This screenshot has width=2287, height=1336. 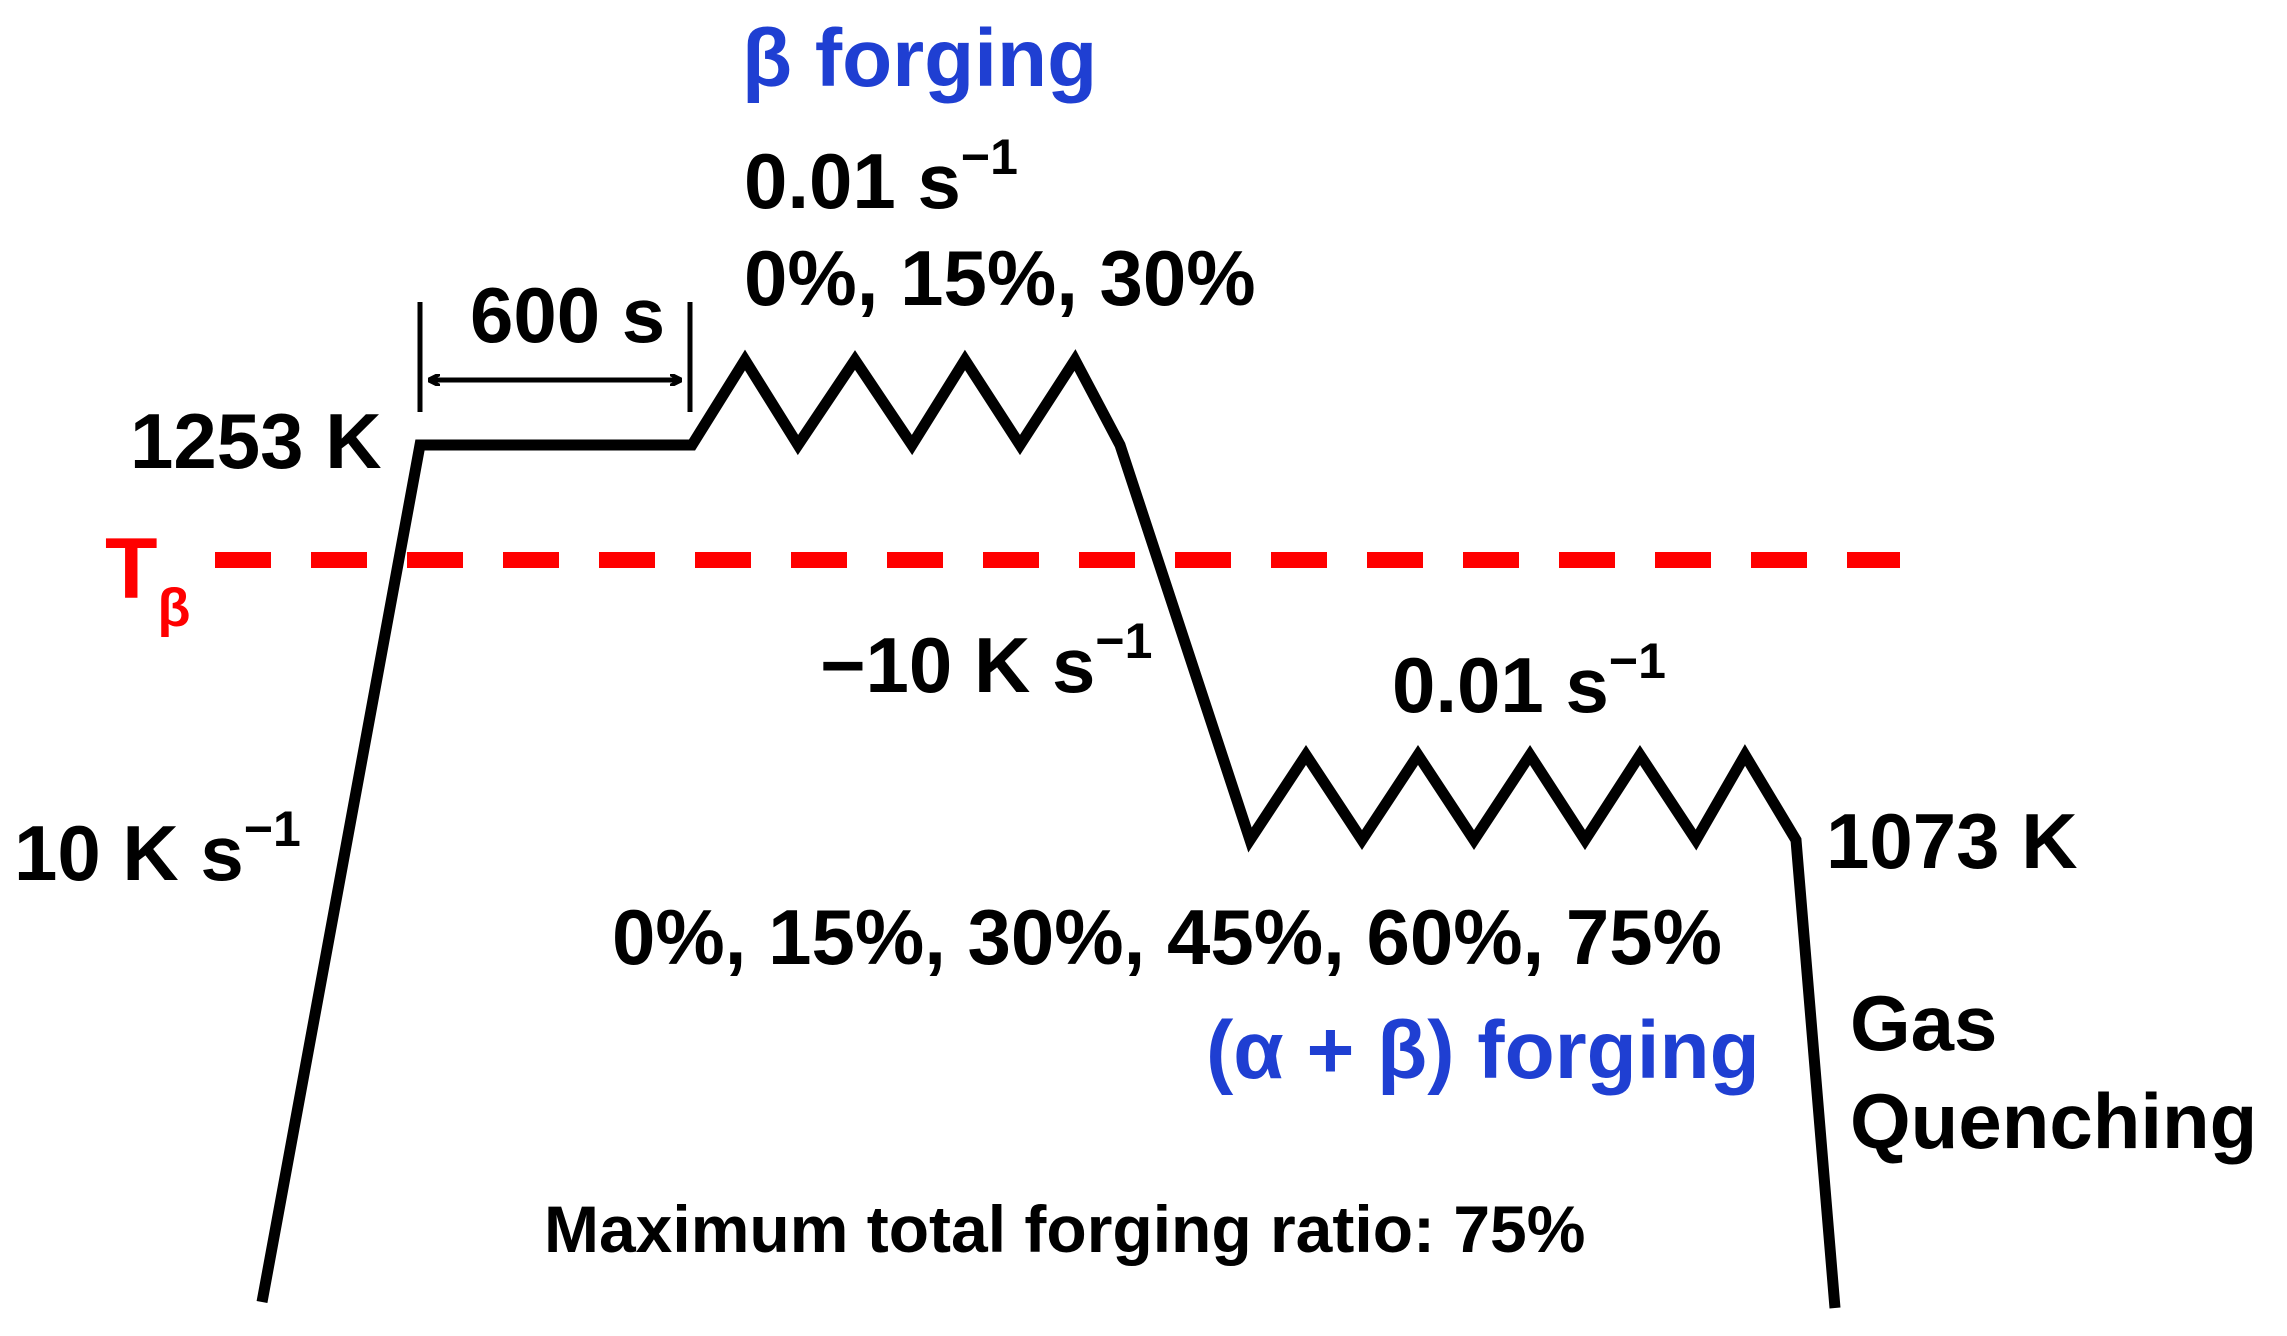 I want to click on ab-reductions-label: 0%, 15%, 30%, 45%, 60%, 75%, so click(x=1167, y=937).